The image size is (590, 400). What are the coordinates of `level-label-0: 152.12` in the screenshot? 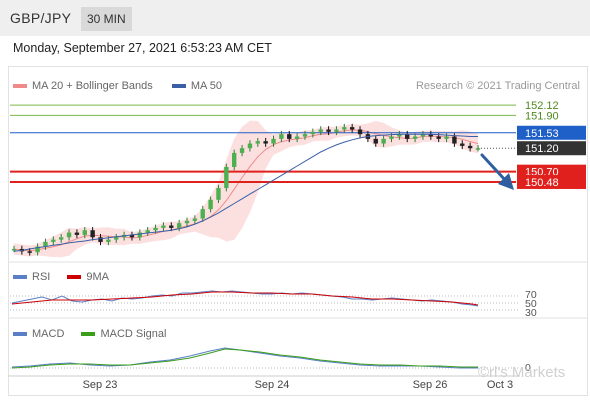 It's located at (542, 106).